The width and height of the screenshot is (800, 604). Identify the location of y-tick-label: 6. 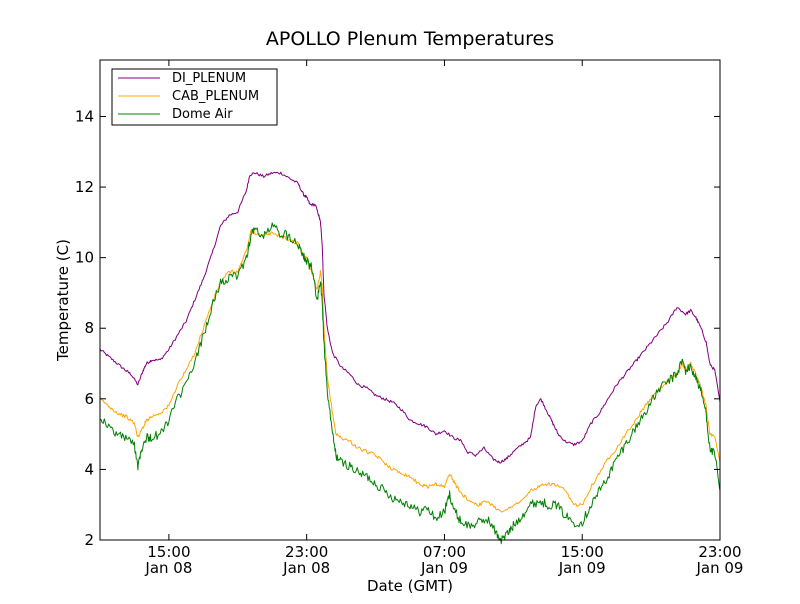
(89, 399).